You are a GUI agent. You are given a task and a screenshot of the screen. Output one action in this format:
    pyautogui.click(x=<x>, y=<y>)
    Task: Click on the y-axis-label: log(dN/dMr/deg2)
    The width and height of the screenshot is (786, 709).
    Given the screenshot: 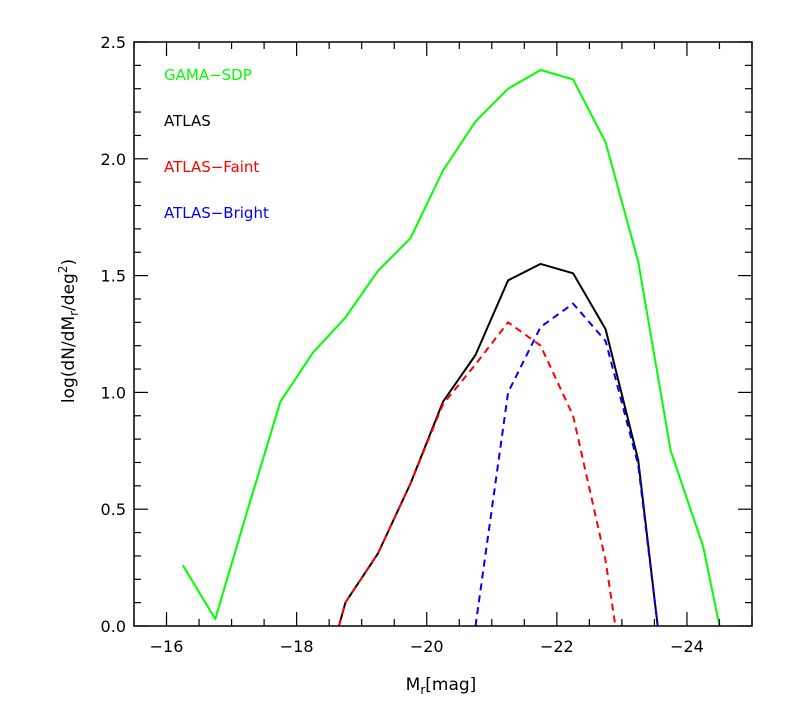 What is the action you would take?
    pyautogui.click(x=68, y=331)
    